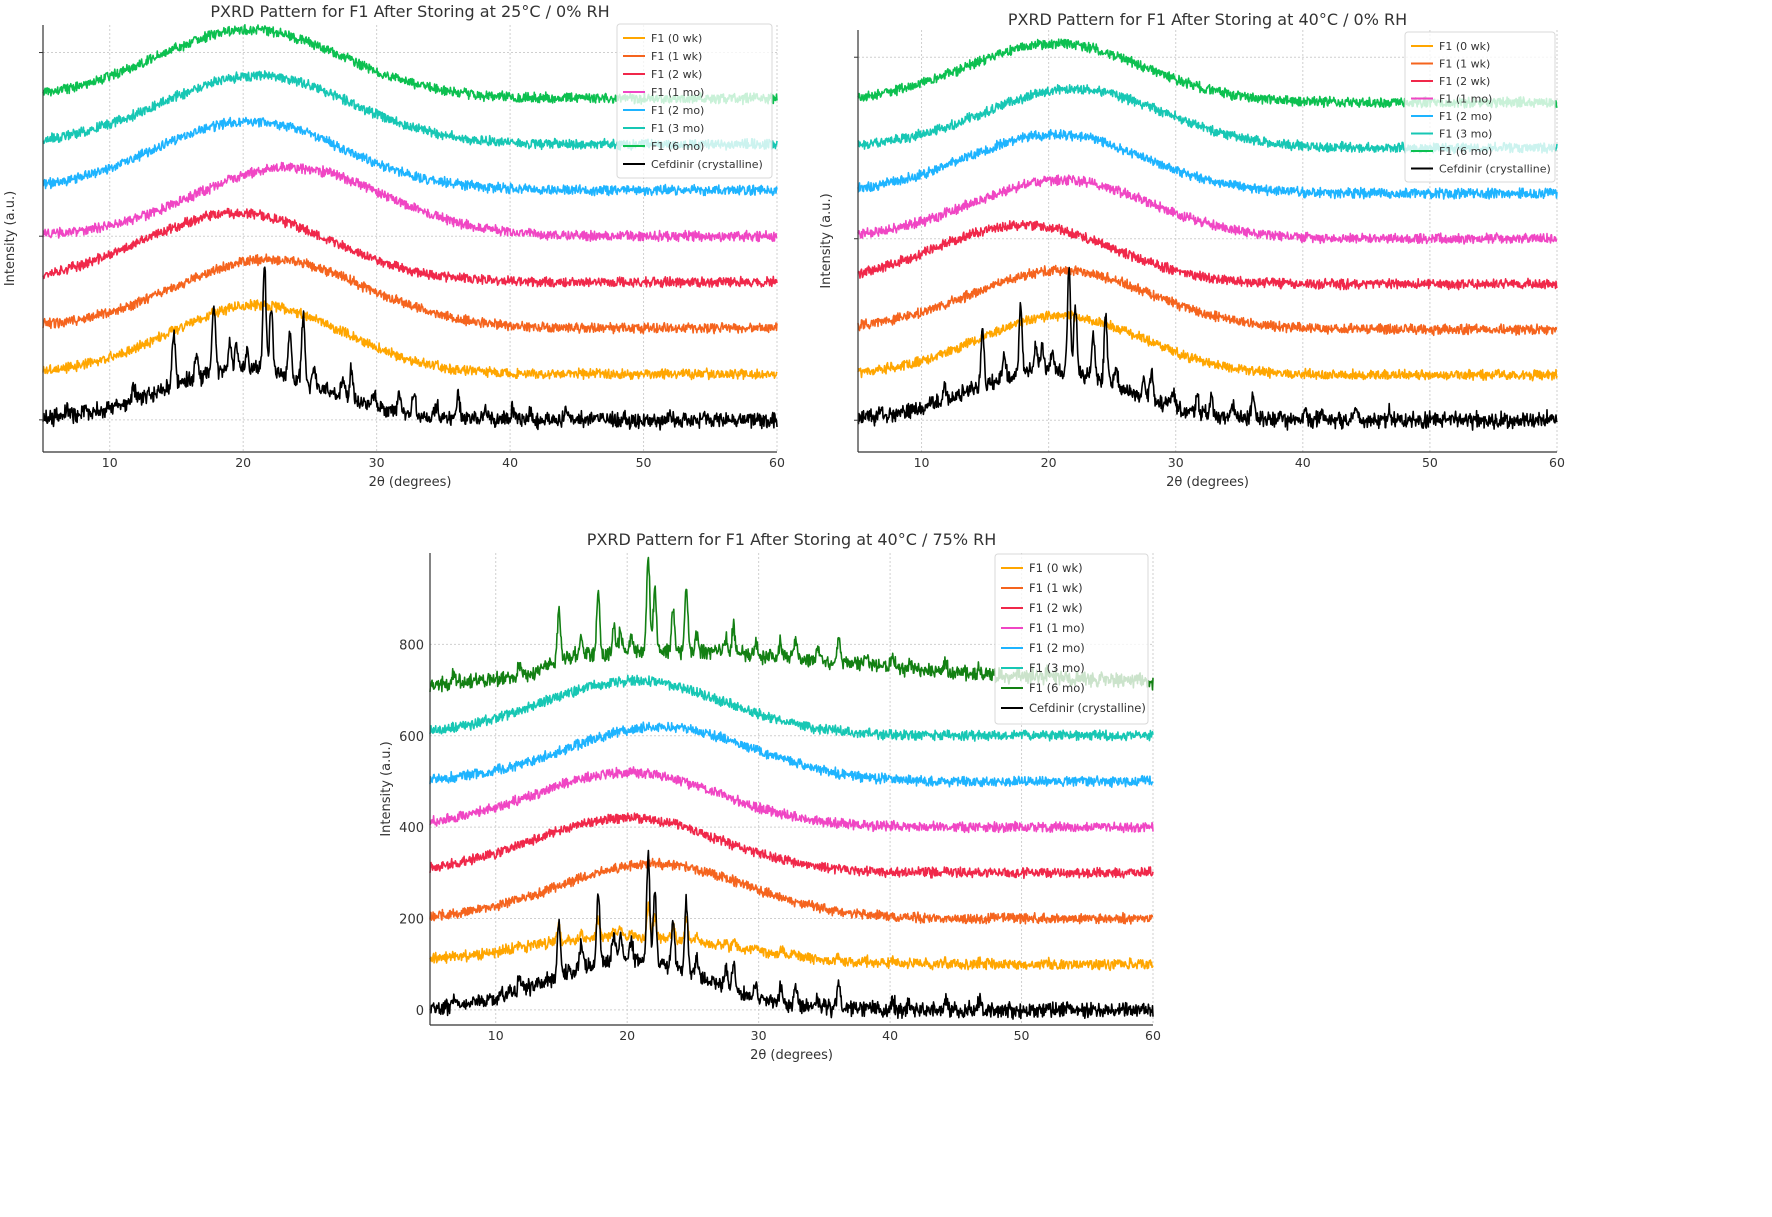 The width and height of the screenshot is (1772, 1217). What do you see at coordinates (411, 645) in the screenshot?
I see `y-tick-label: 800` at bounding box center [411, 645].